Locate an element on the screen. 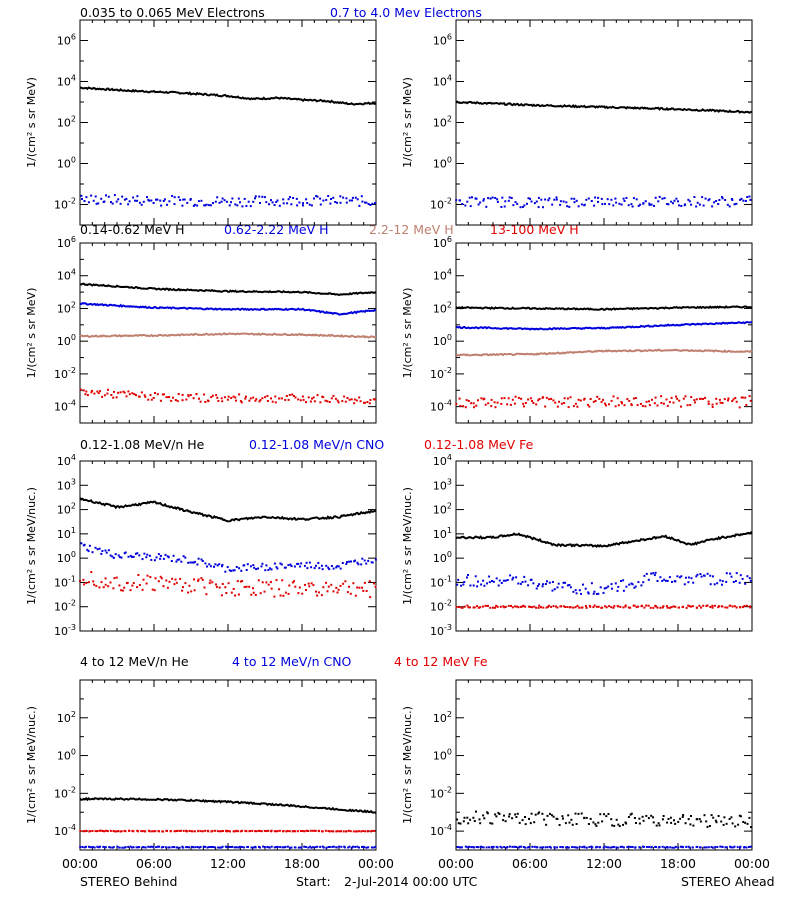 The image size is (800, 900). y-axis-label: 1/(cm² s sr MeV) is located at coordinates (31, 122).